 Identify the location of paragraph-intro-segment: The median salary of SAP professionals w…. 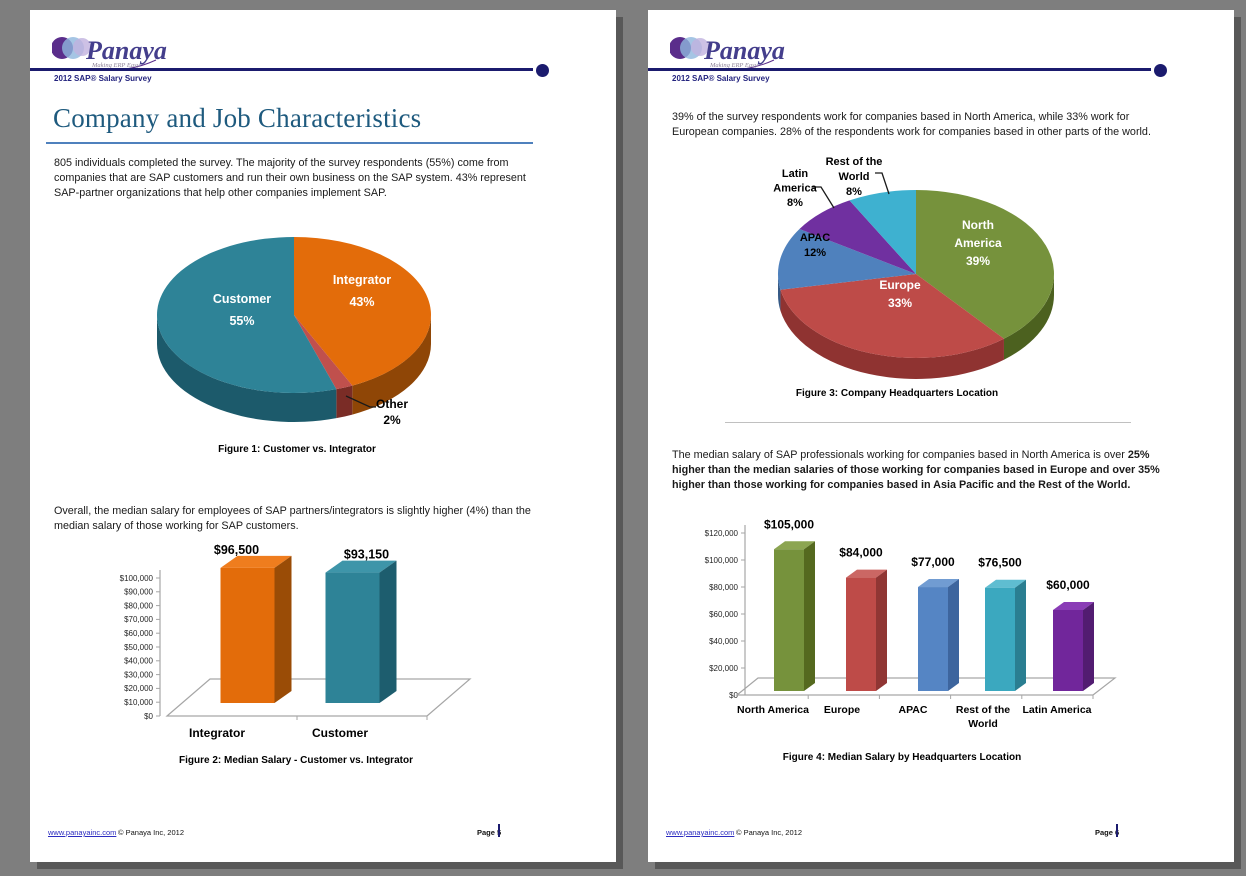
(900, 455).